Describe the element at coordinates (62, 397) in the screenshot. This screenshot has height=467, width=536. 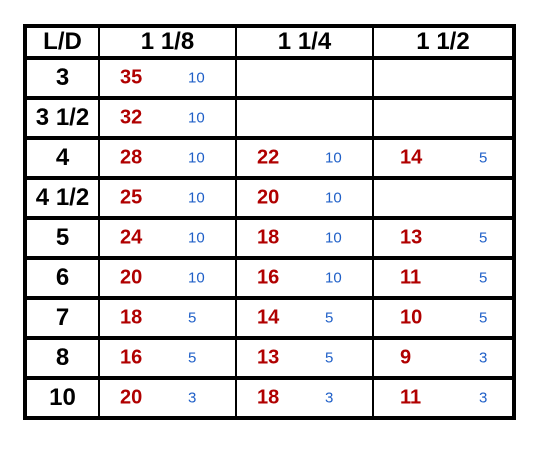
I see `ld-value: 10` at that location.